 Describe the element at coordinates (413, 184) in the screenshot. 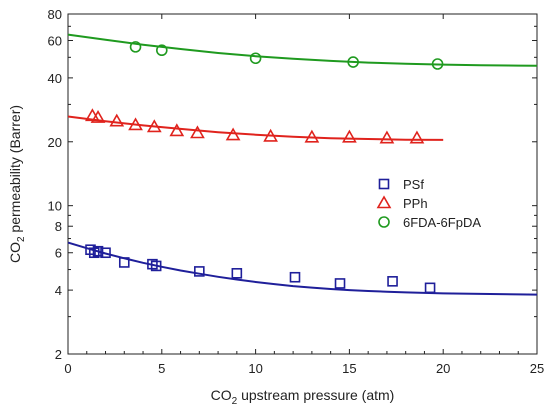

I see `legend-label-psf: PSf` at that location.